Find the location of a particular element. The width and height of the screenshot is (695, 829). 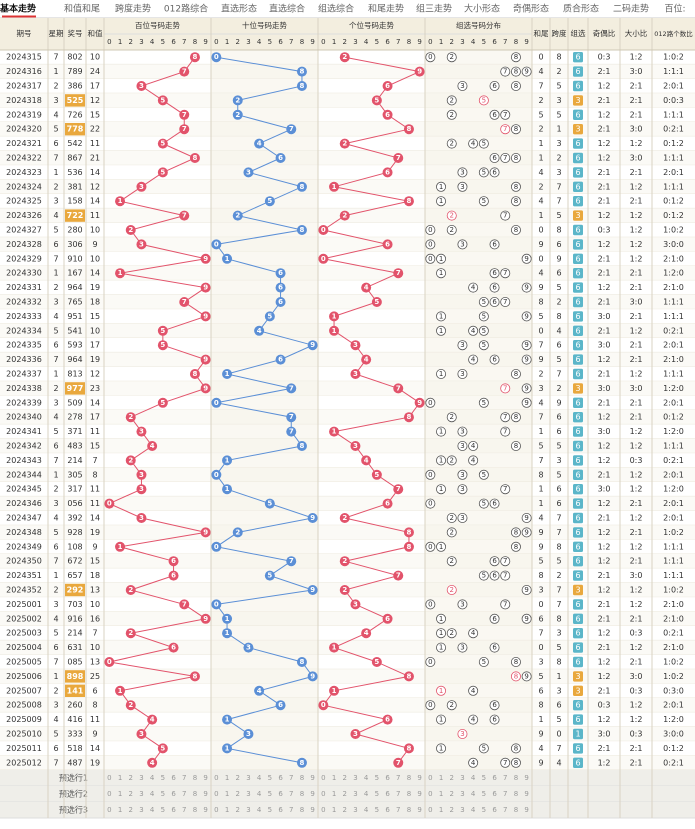

tab: 012路综合 is located at coordinates (186, 9).